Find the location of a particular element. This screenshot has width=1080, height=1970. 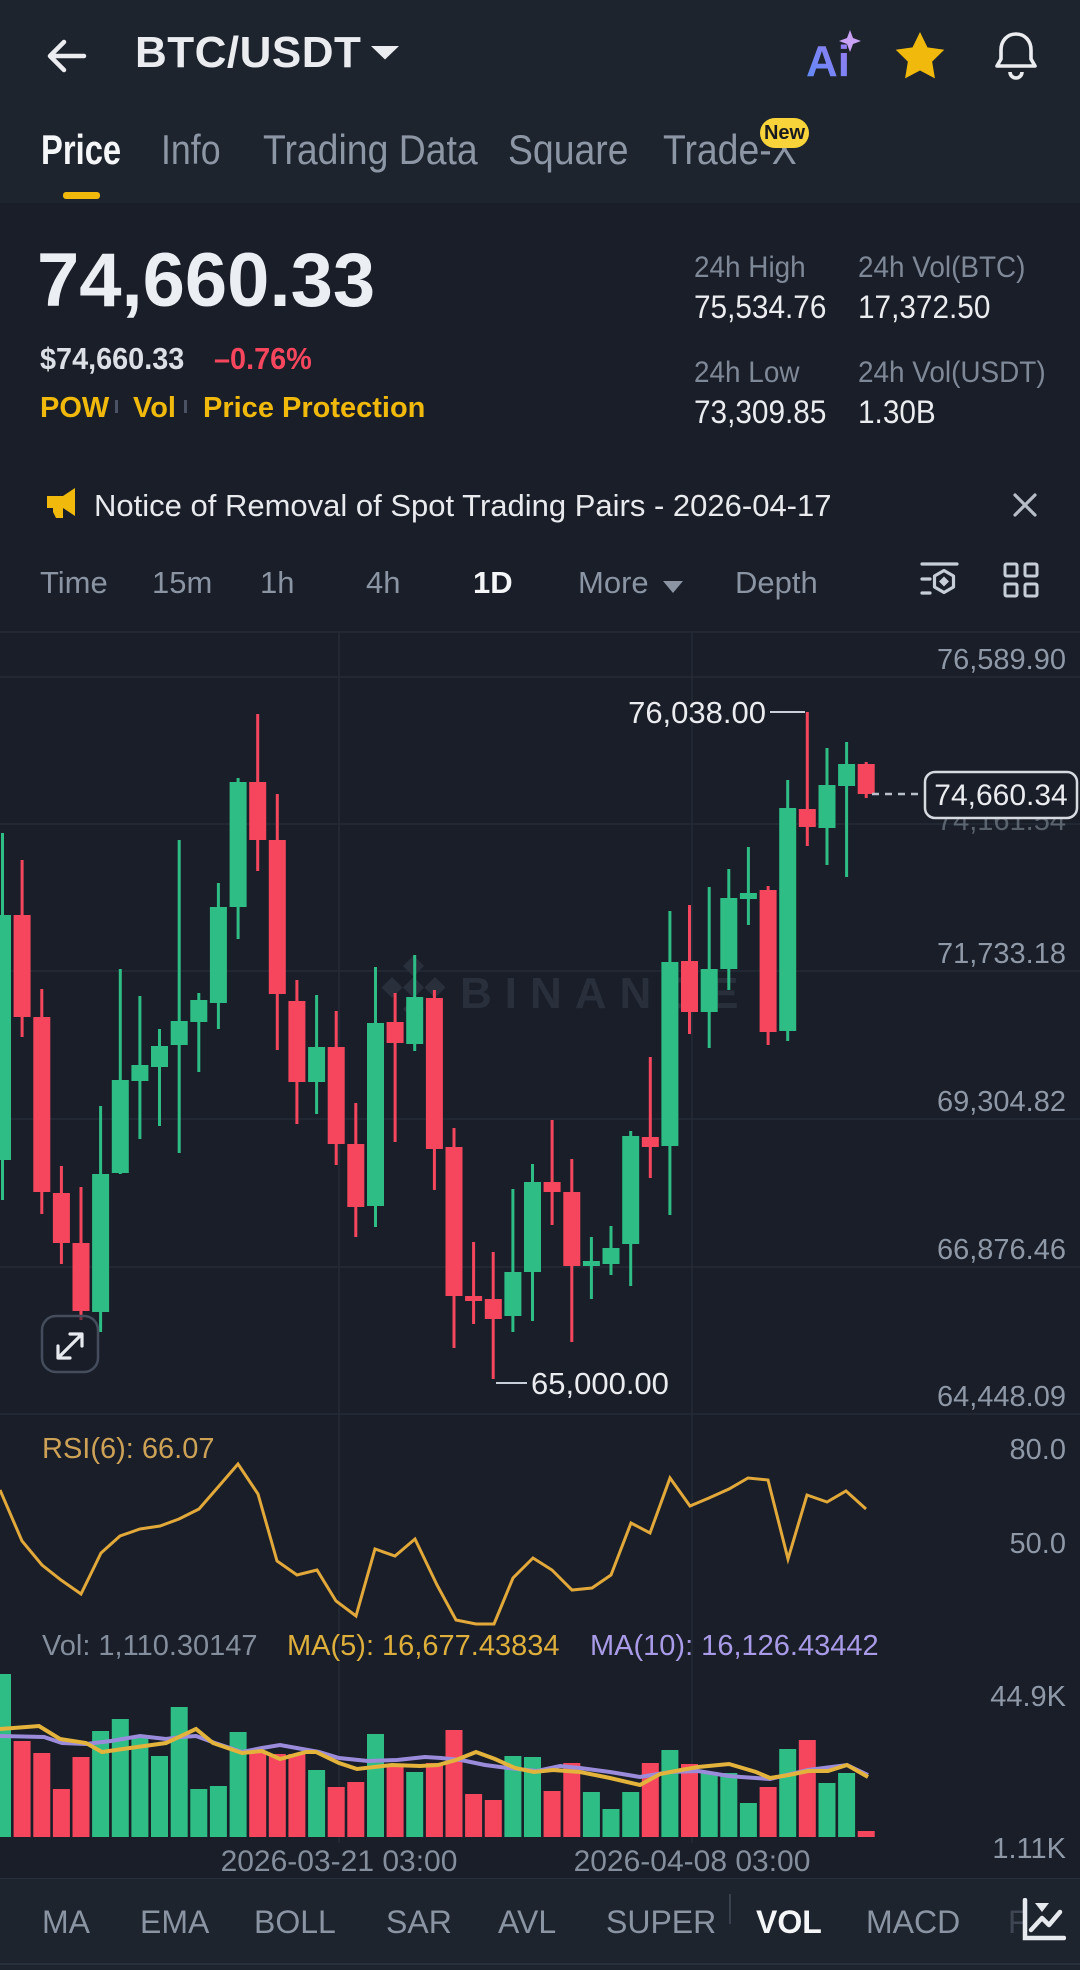

svg-text: Vol: 1,110.30147 is located at coordinates (150, 1646).